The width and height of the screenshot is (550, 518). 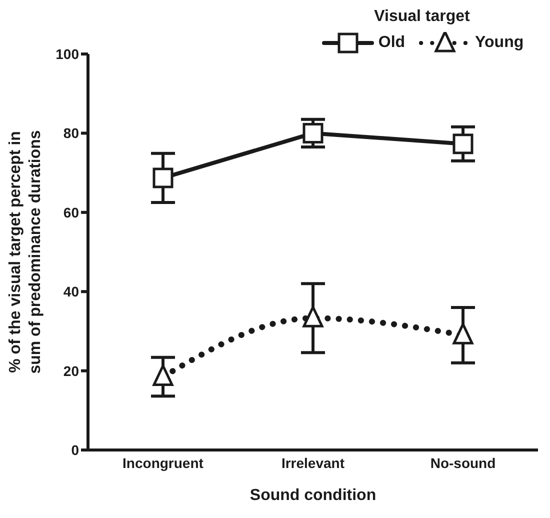 What do you see at coordinates (71, 212) in the screenshot?
I see `y-tick-label: 60` at bounding box center [71, 212].